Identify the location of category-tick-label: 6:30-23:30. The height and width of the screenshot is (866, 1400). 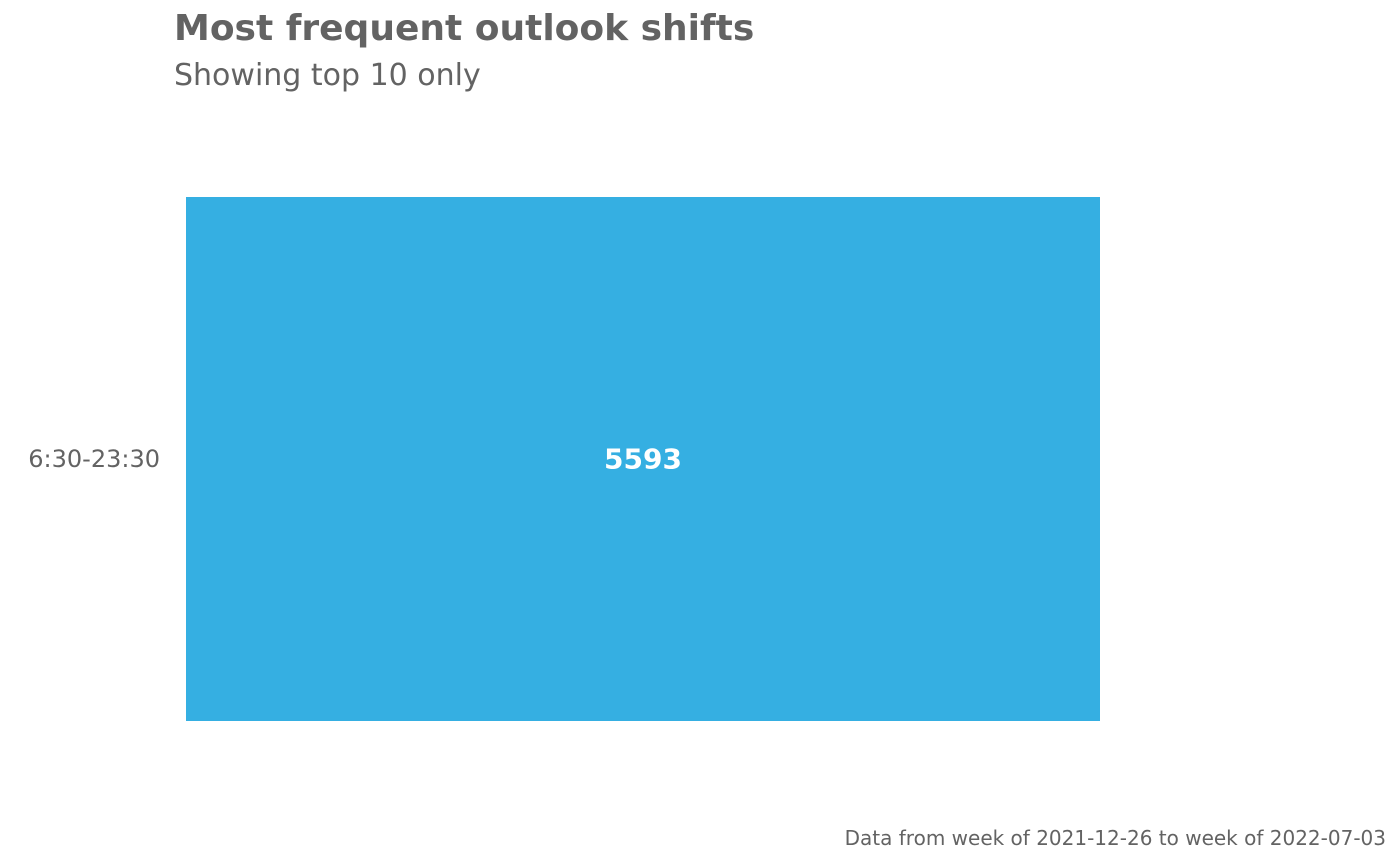
(94, 459).